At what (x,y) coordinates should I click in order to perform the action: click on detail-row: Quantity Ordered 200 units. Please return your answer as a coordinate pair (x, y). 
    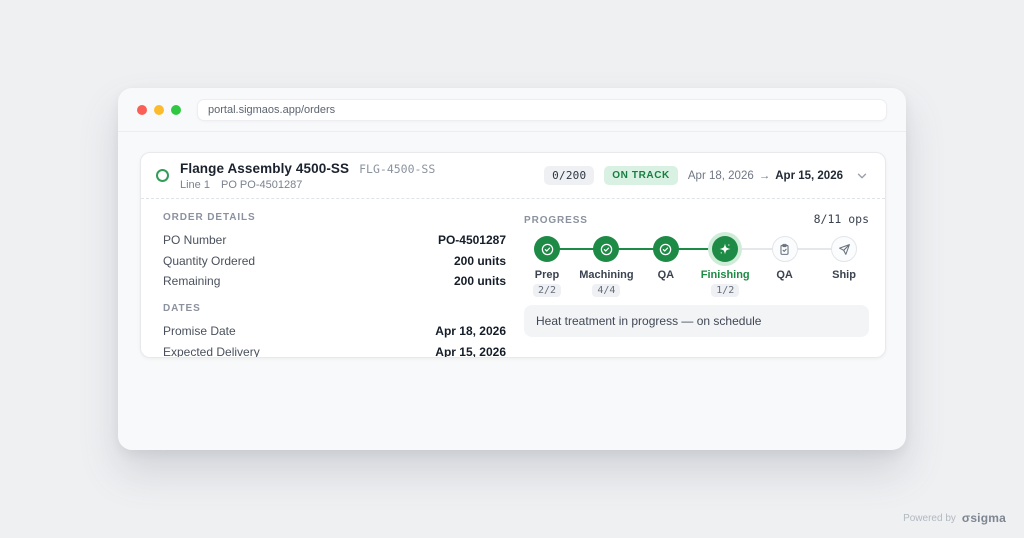
    Looking at the image, I should click on (334, 260).